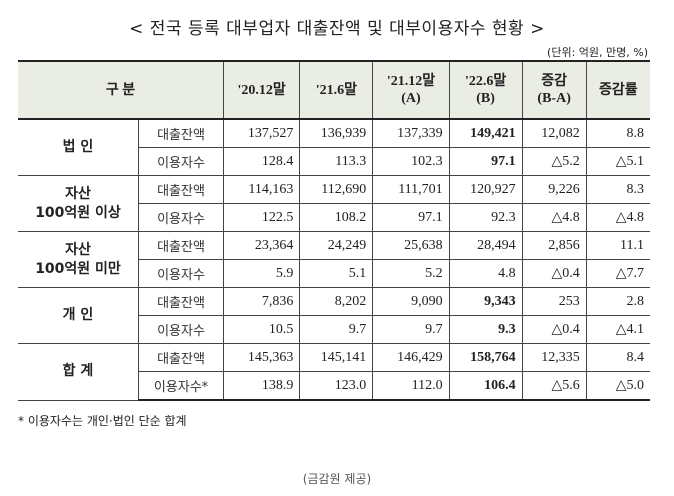  I want to click on cell: 25,638, so click(411, 245).